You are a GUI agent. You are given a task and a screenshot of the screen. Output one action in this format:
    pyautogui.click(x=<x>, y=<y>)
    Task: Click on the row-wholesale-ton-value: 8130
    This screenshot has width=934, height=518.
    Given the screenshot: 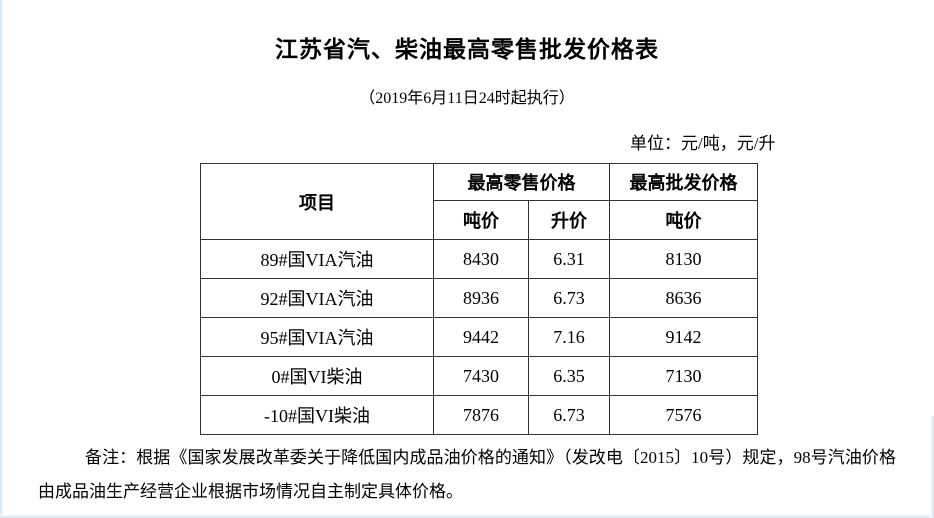 What is the action you would take?
    pyautogui.click(x=683, y=259)
    